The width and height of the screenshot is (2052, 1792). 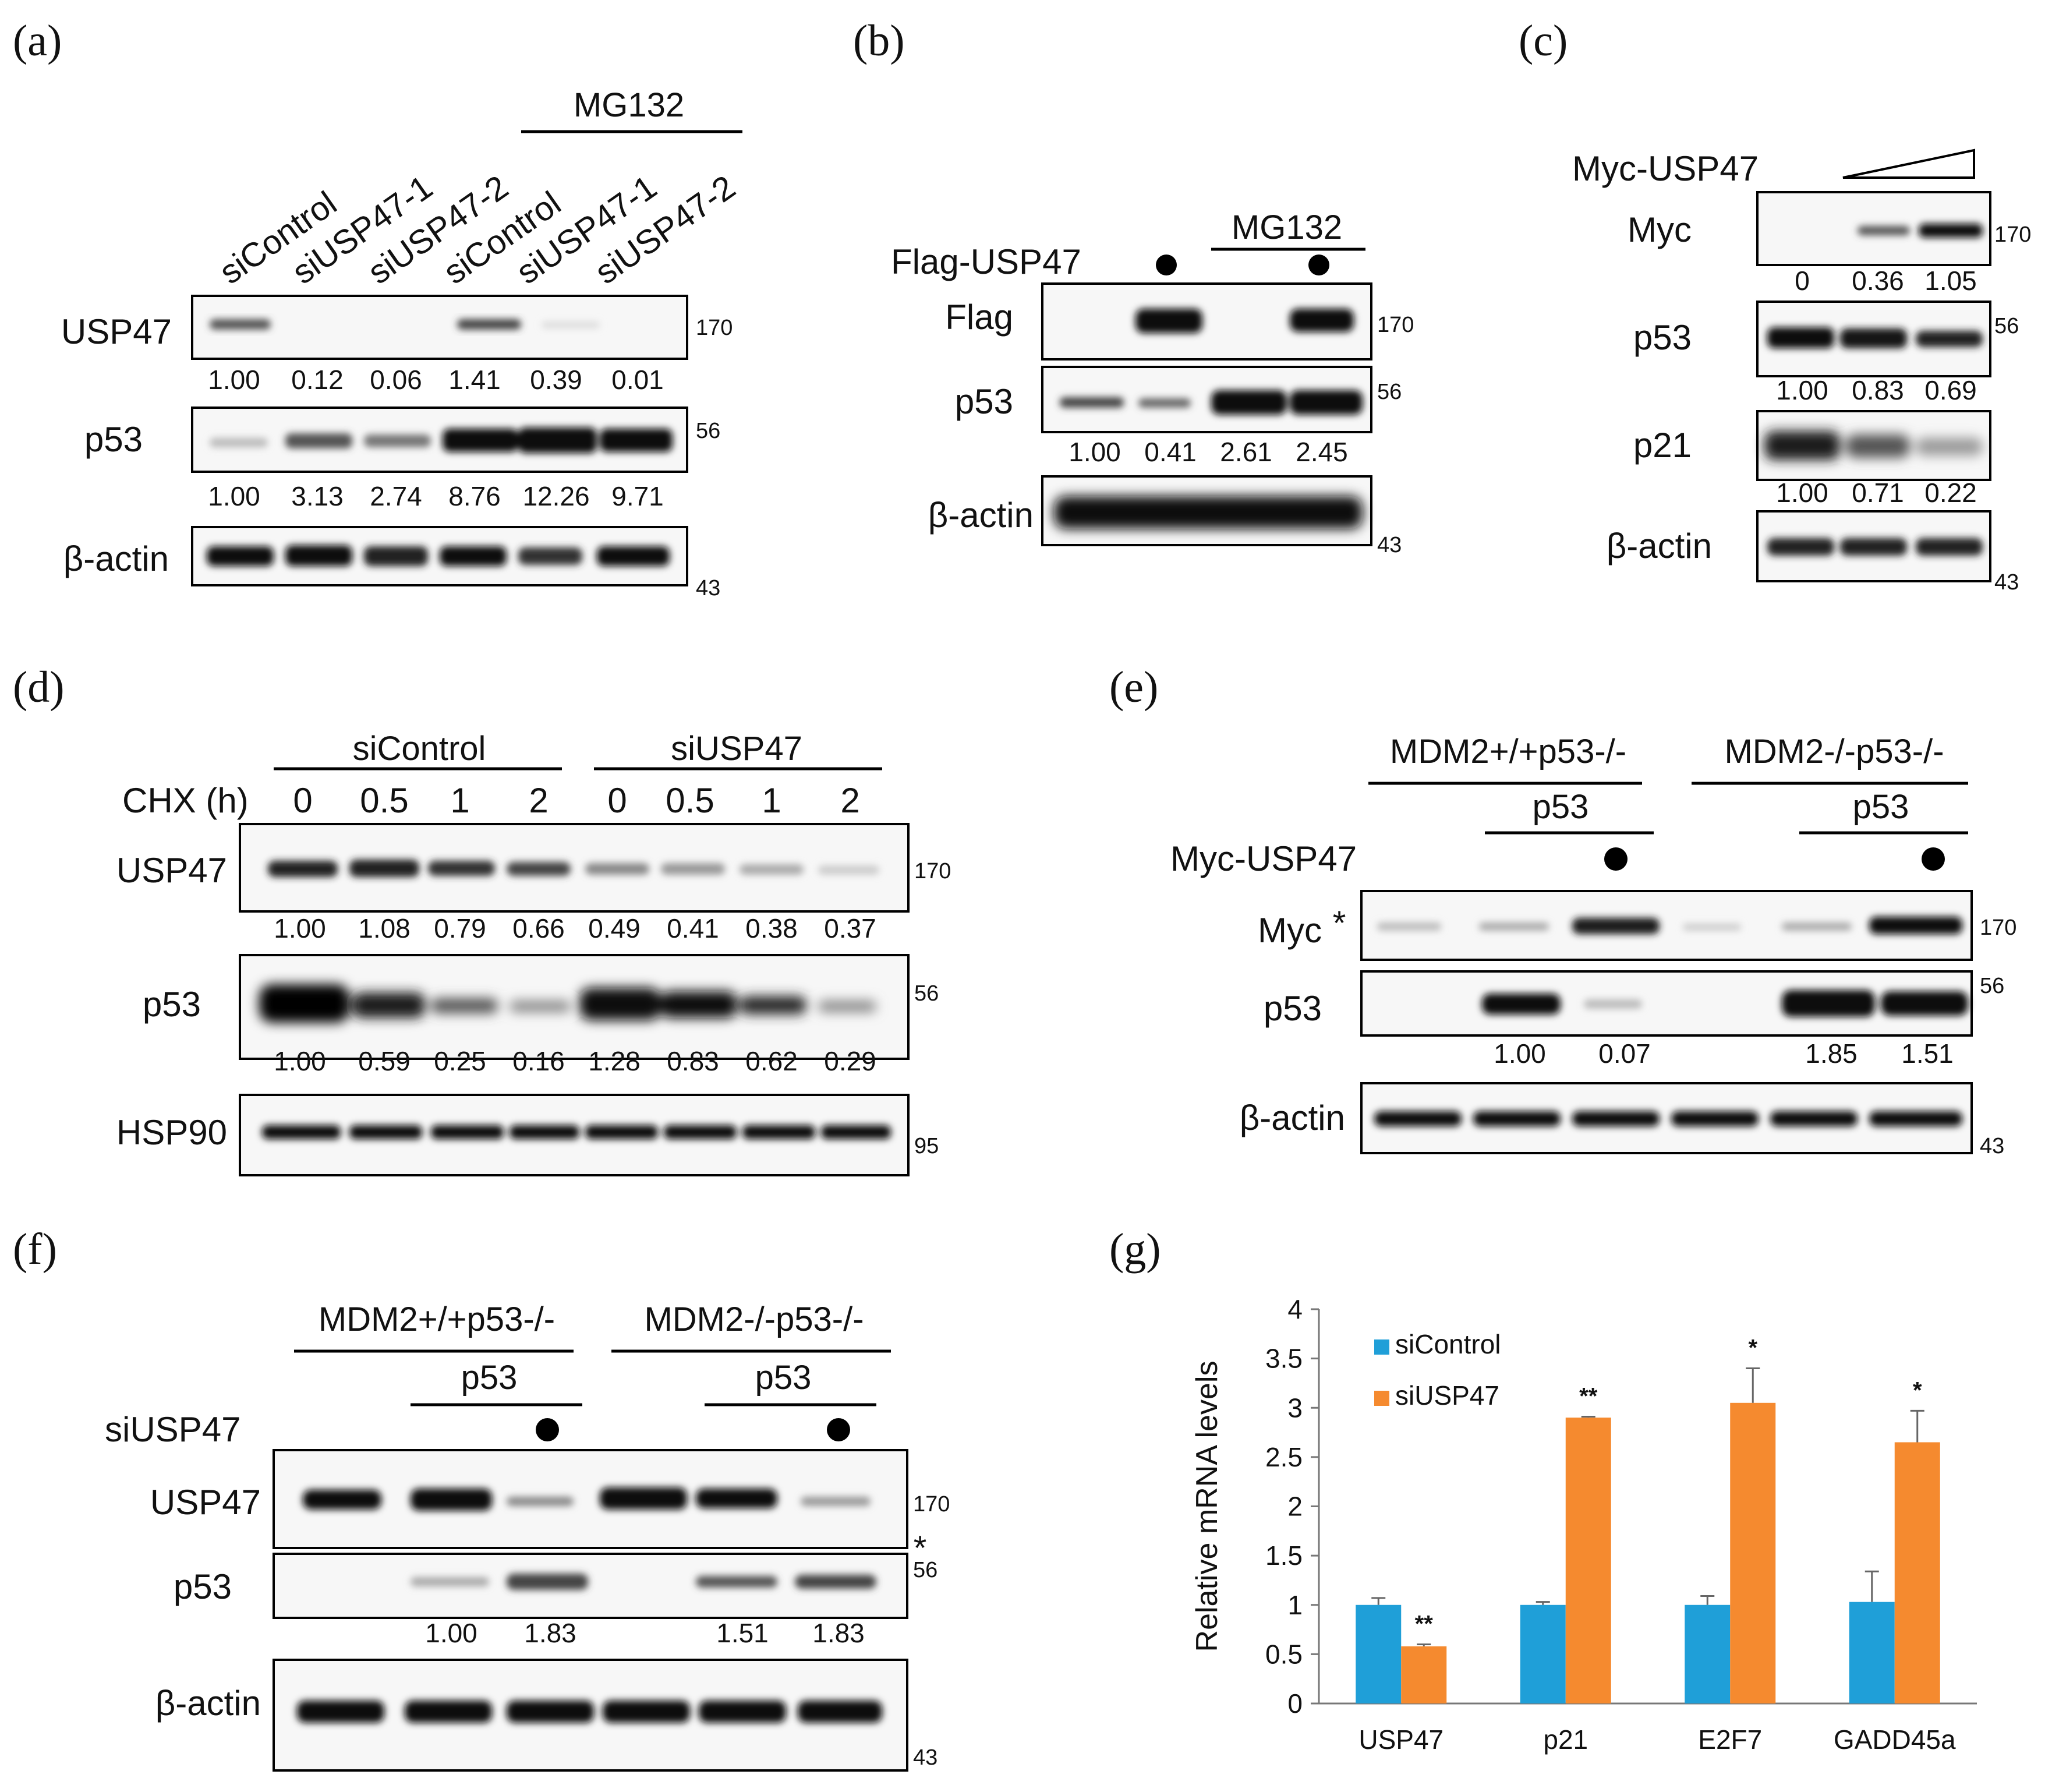 What do you see at coordinates (317, 380) in the screenshot?
I see `quant-value: 0.12` at bounding box center [317, 380].